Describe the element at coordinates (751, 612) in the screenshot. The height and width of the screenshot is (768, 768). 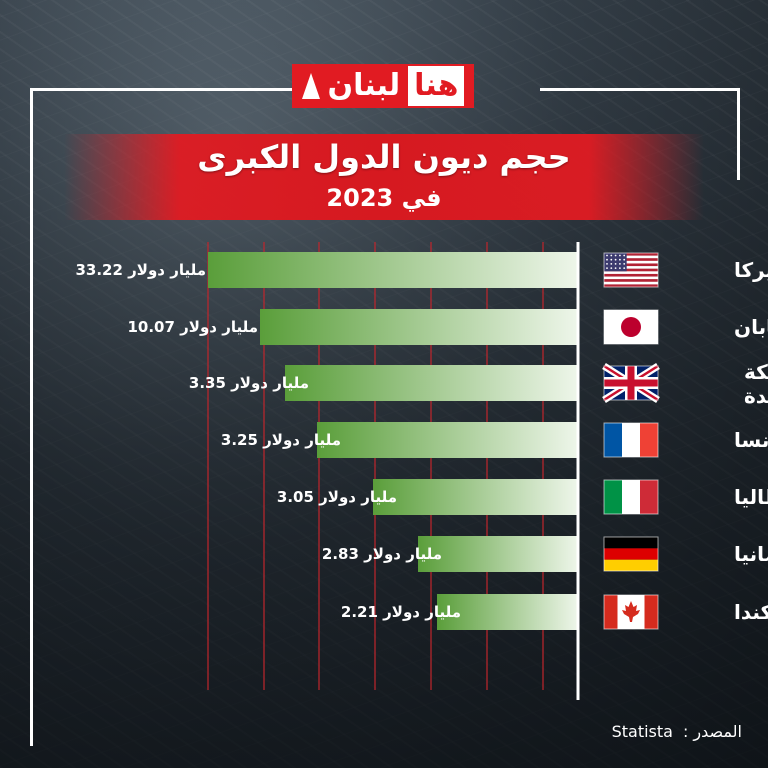
I see `country-label: كندا` at that location.